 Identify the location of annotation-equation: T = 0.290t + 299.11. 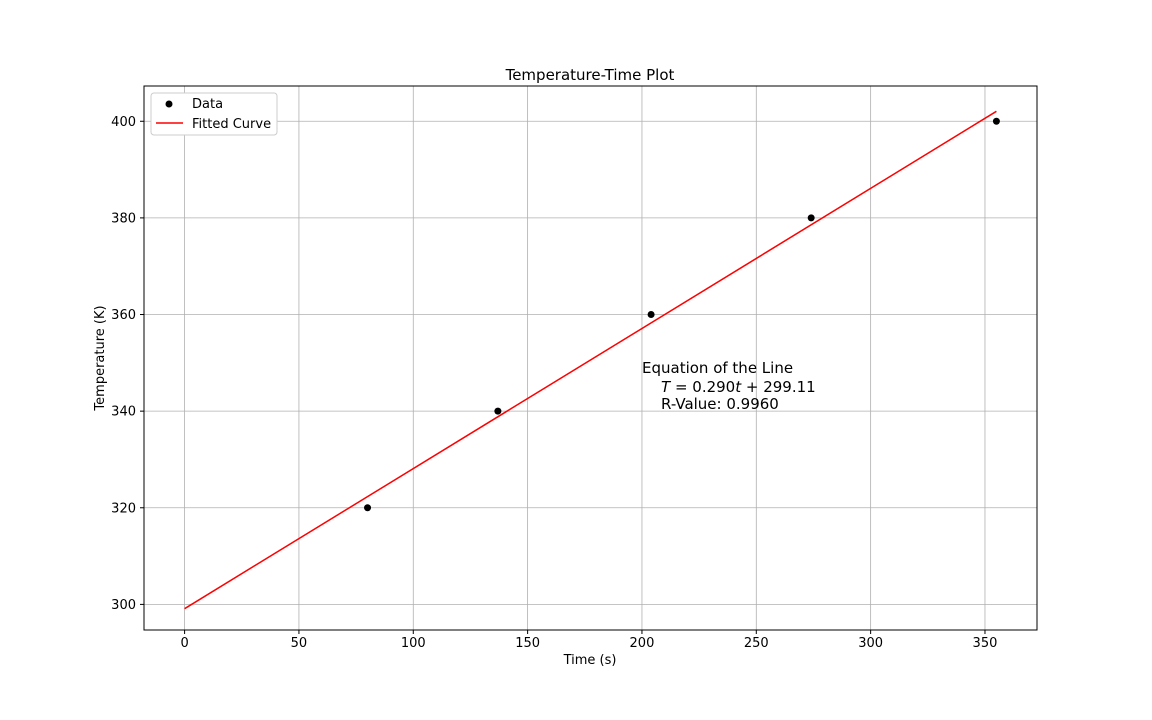
(738, 387).